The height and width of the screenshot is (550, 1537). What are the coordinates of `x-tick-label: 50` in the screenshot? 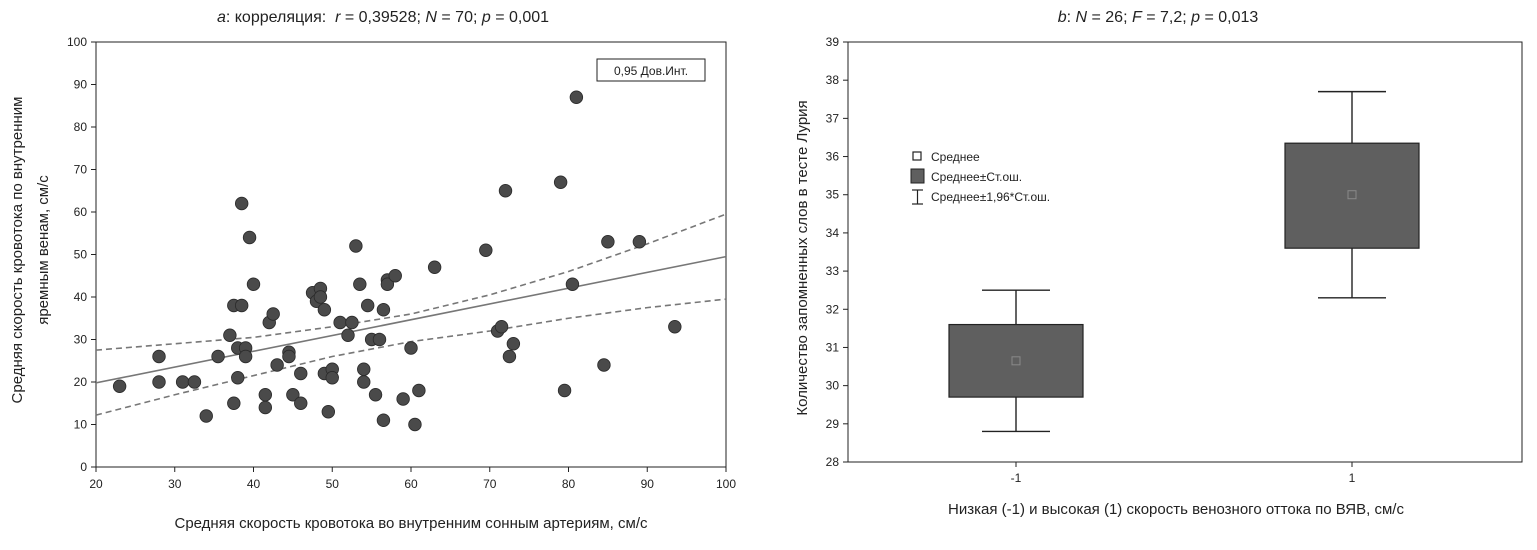 It's located at (333, 484).